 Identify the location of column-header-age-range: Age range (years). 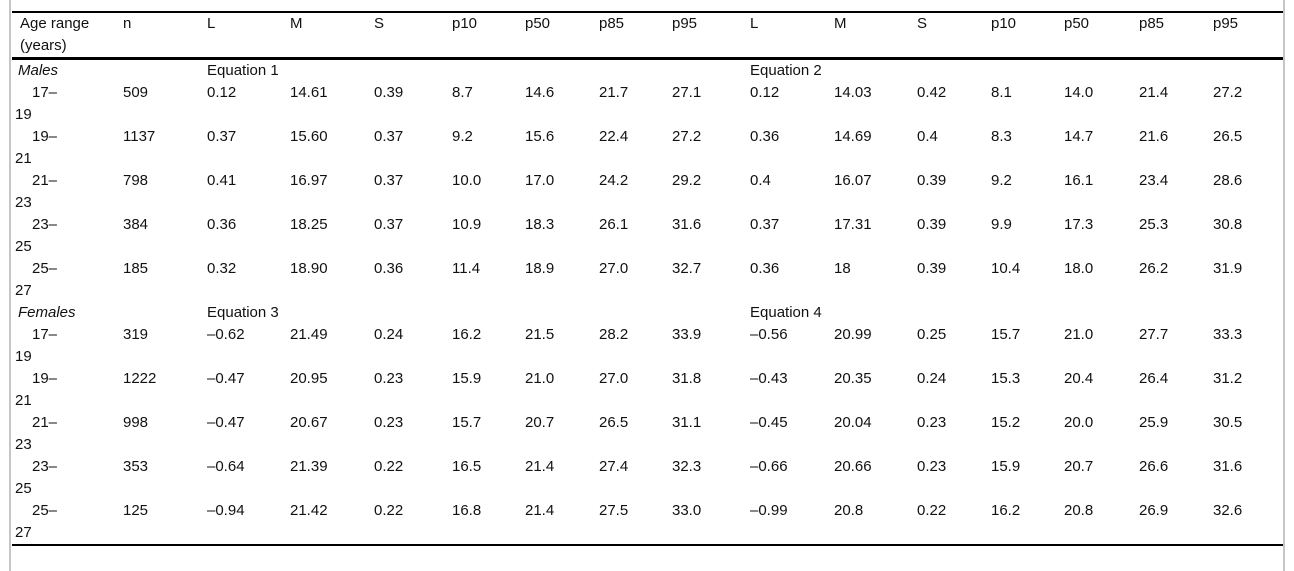
(67, 36).